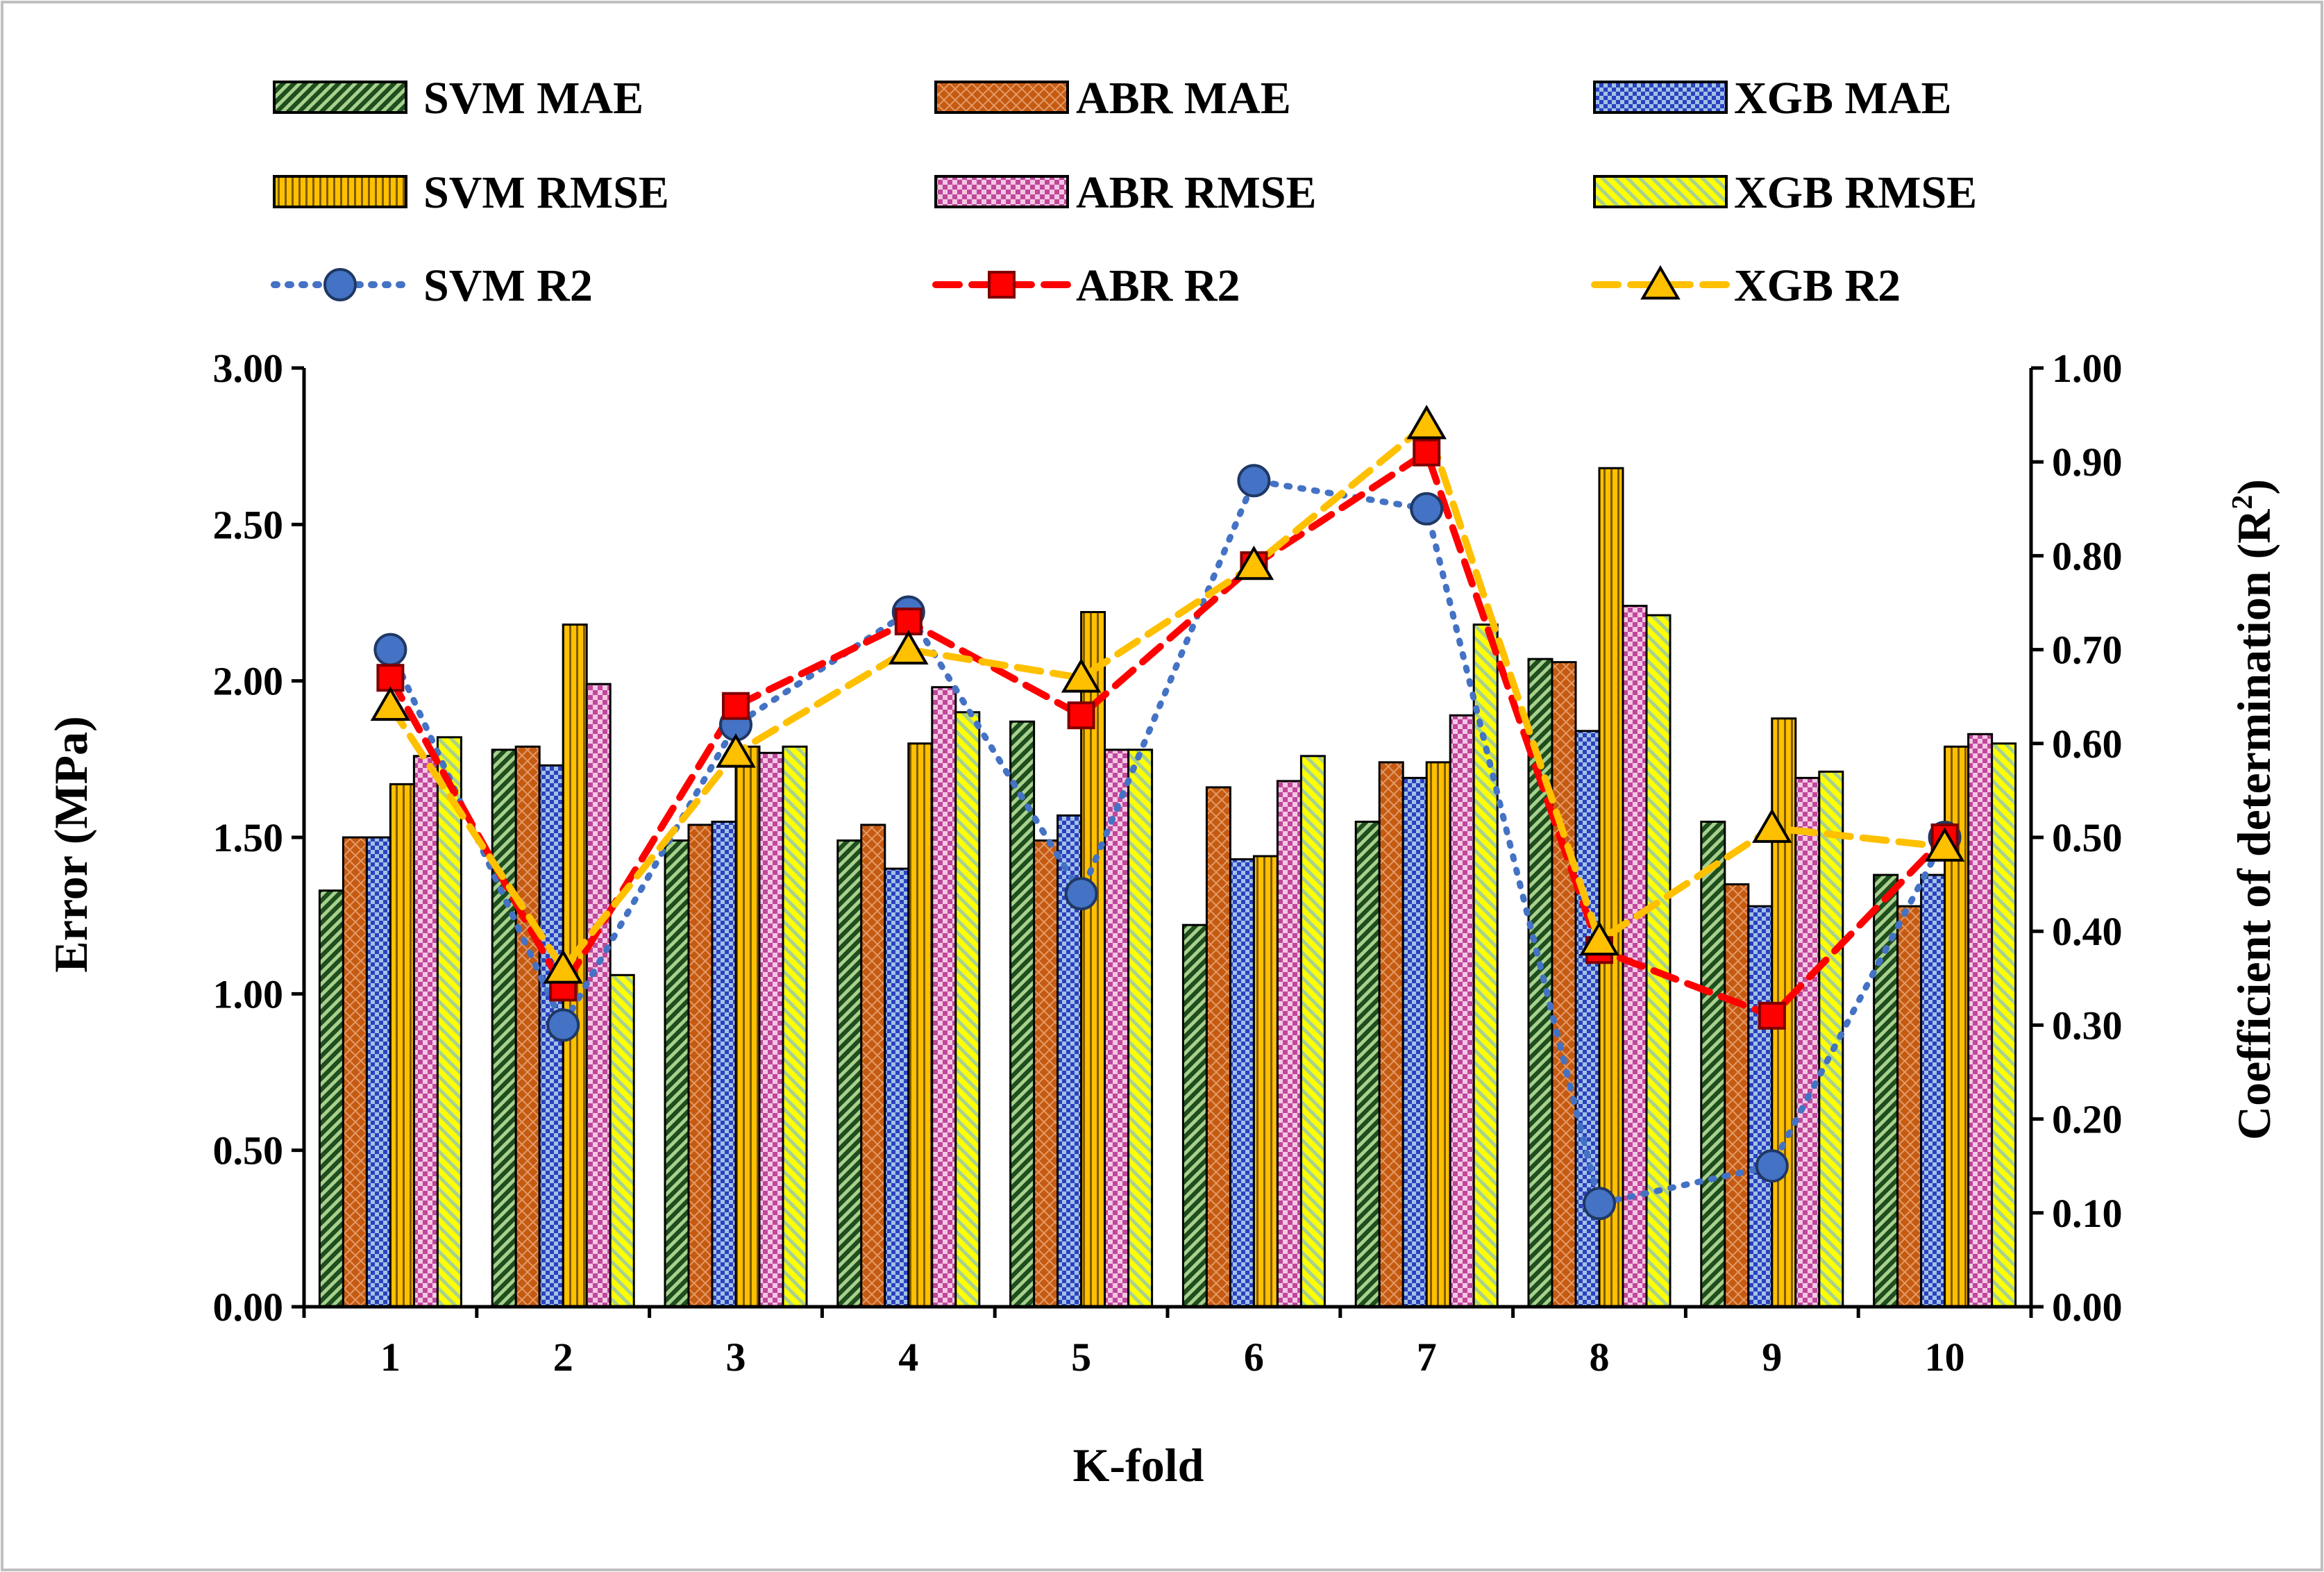 This screenshot has height=1572, width=2324. I want to click on y-tick-label: 0.50, so click(248, 1151).